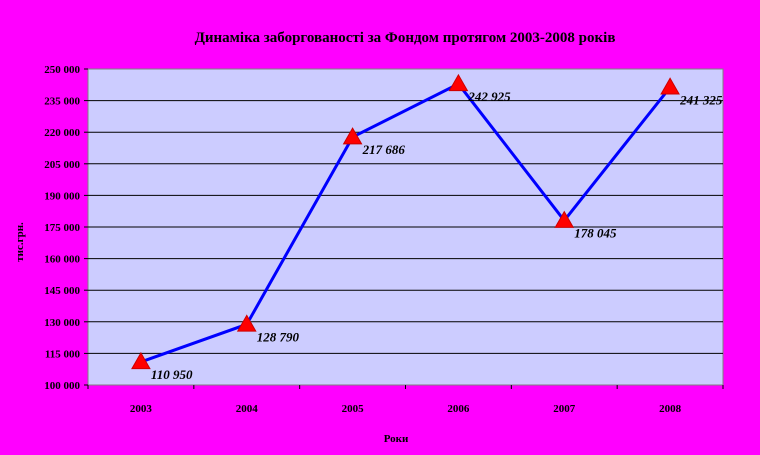 Image resolution: width=760 pixels, height=455 pixels. Describe the element at coordinates (384, 149) in the screenshot. I see `data-label-2005: 217 686` at that location.